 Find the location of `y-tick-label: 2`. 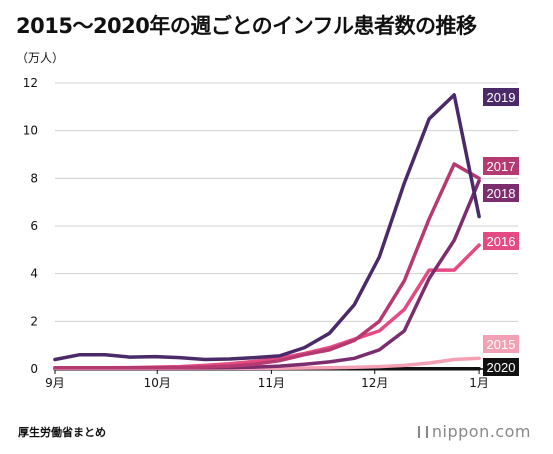

y-tick-label: 2 is located at coordinates (34, 321).